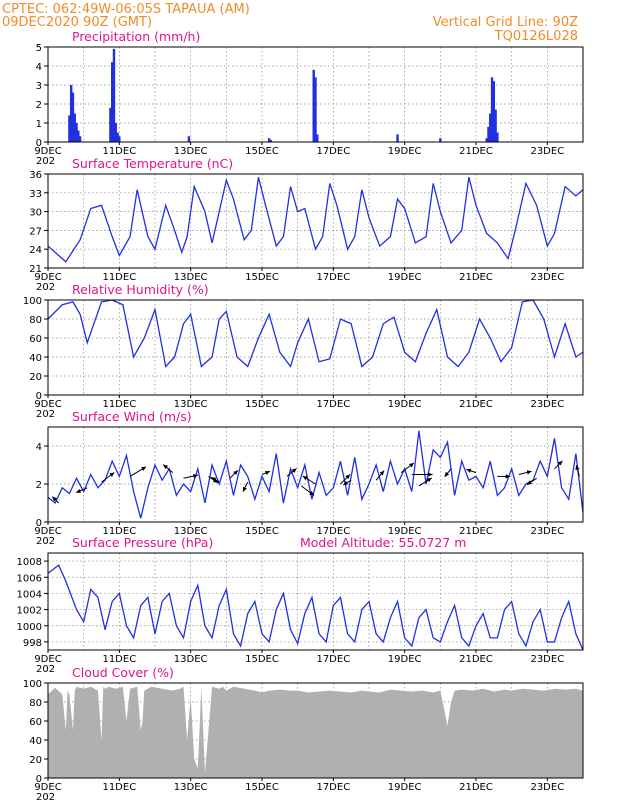  Describe the element at coordinates (333, 531) in the screenshot. I see `wind-xtick-label: 17DEC` at that location.